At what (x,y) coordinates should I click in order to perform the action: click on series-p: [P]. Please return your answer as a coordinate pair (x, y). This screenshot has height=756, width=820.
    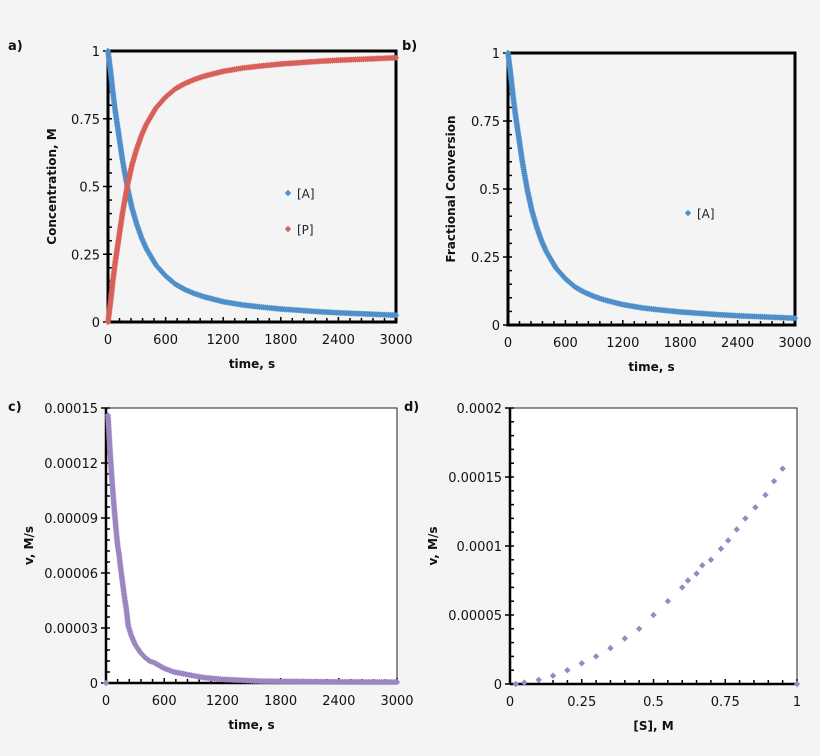
    Looking at the image, I should click on (252, 190).